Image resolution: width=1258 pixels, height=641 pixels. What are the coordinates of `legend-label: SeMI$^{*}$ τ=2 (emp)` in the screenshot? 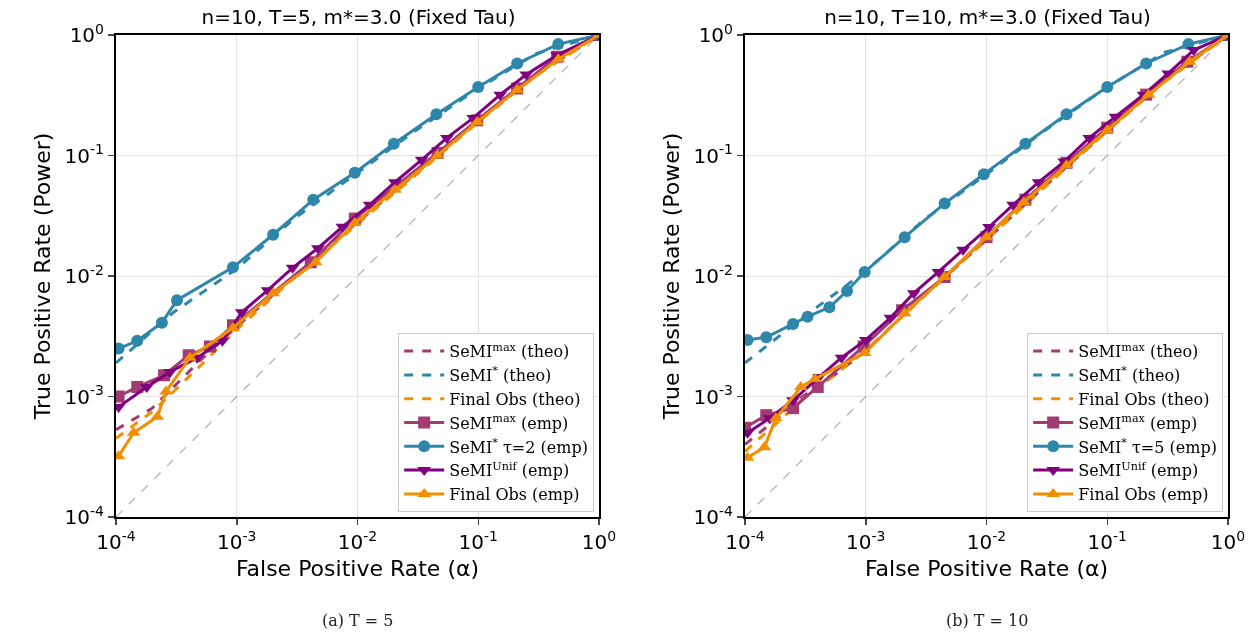 It's located at (518, 446).